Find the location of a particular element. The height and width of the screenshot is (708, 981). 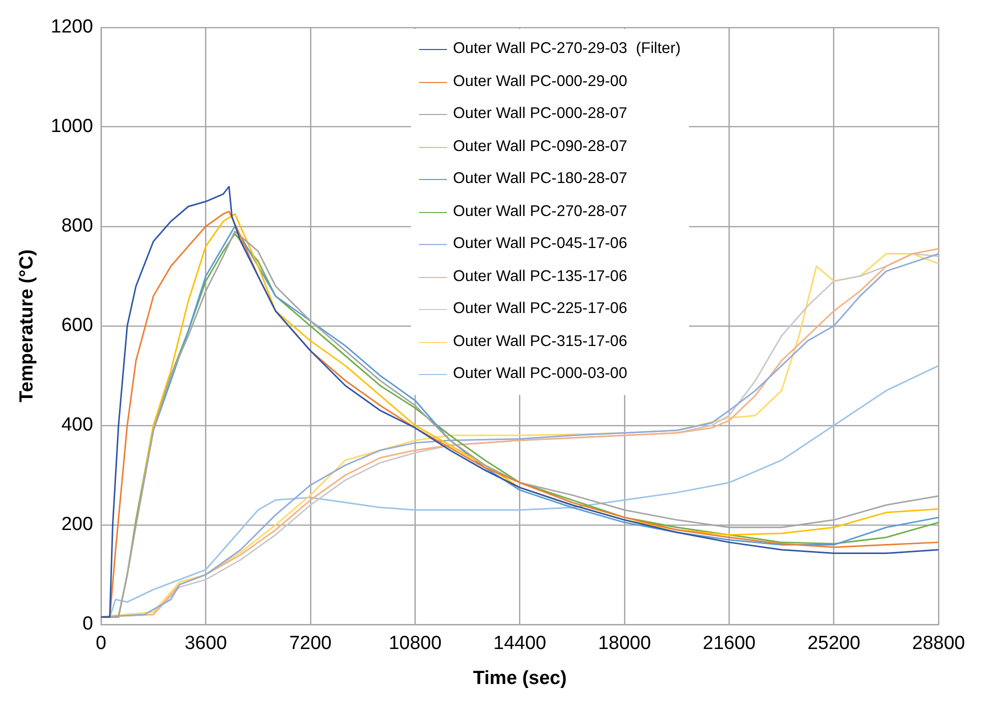

legend-label: Outer Wall PC-000-03-00 is located at coordinates (540, 374).